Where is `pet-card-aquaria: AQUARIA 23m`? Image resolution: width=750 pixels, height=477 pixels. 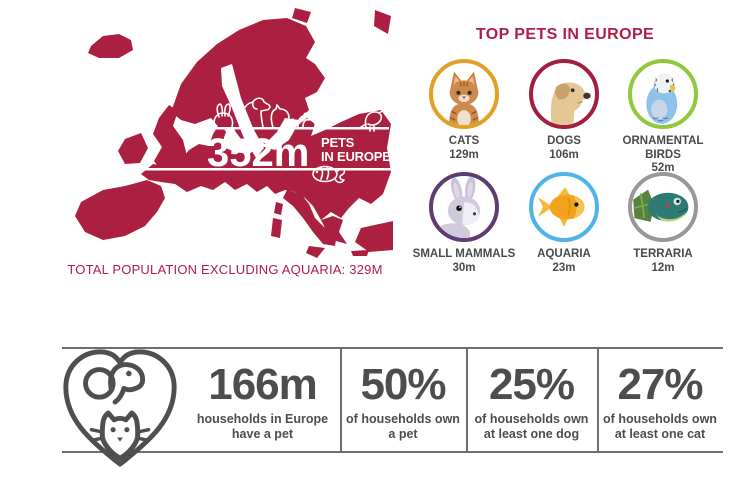
pet-card-aquaria: AQUARIA 23m is located at coordinates (564, 223).